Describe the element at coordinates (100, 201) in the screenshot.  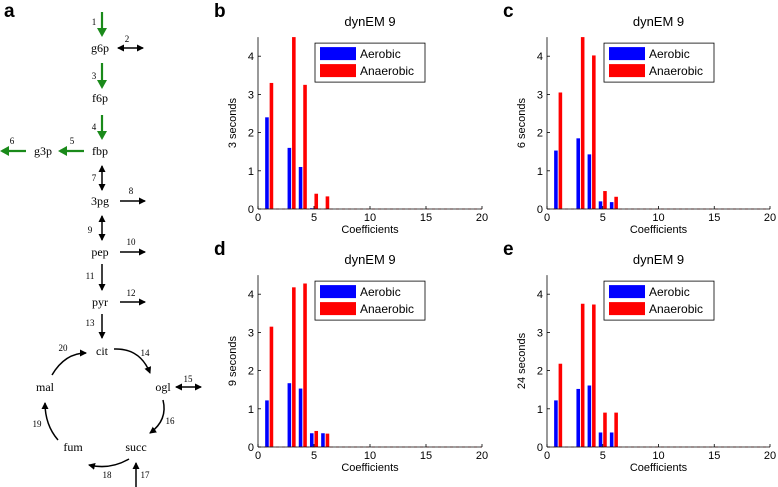
I see `node-3pg: 3pg` at that location.